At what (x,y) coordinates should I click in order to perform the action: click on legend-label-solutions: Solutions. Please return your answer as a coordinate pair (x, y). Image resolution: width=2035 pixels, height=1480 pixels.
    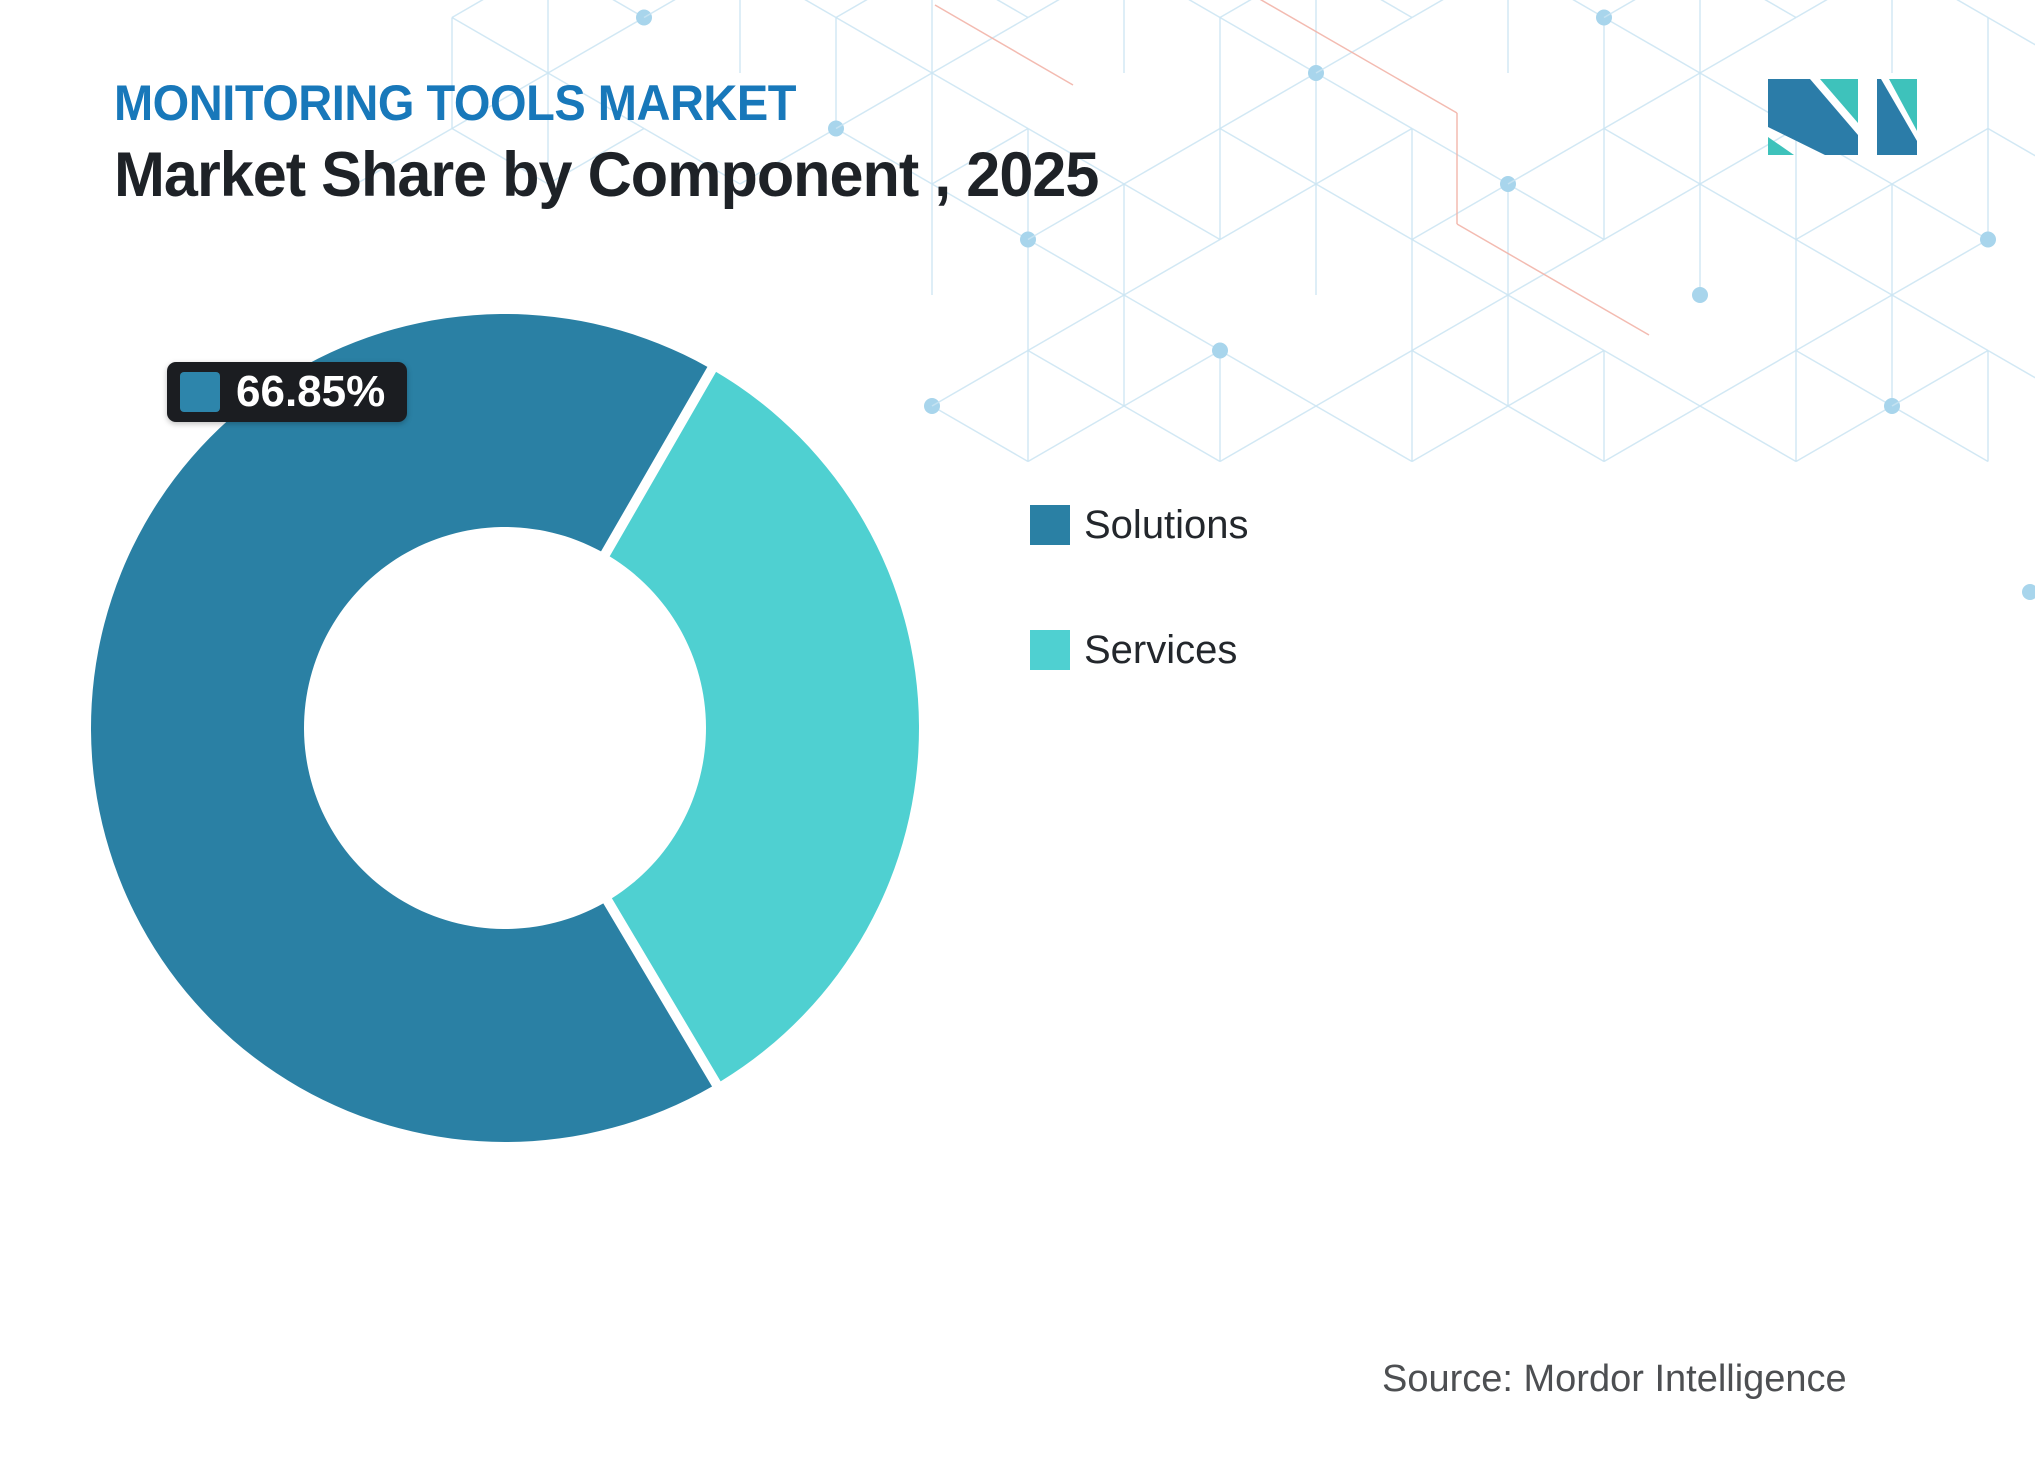
    Looking at the image, I should click on (1166, 525).